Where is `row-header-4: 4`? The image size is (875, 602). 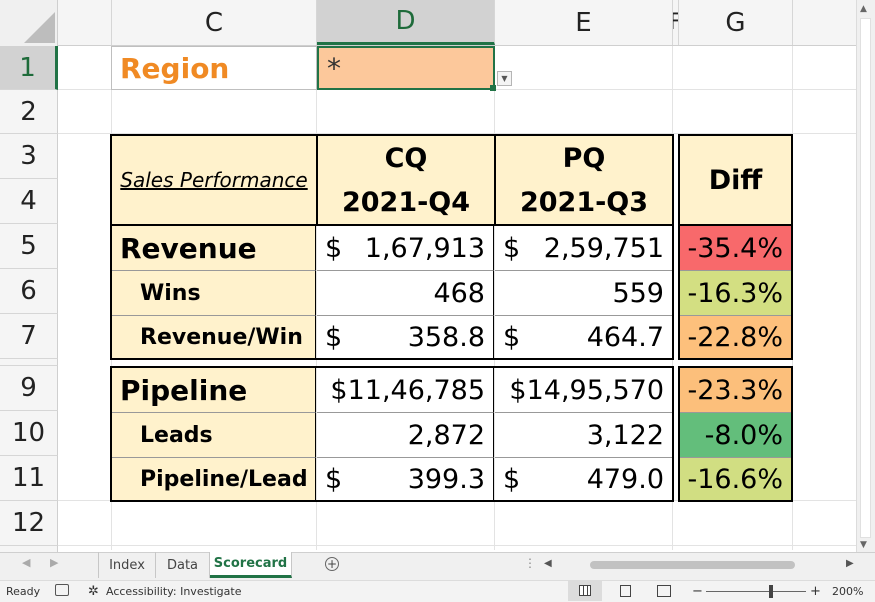
row-header-4: 4 is located at coordinates (29, 201).